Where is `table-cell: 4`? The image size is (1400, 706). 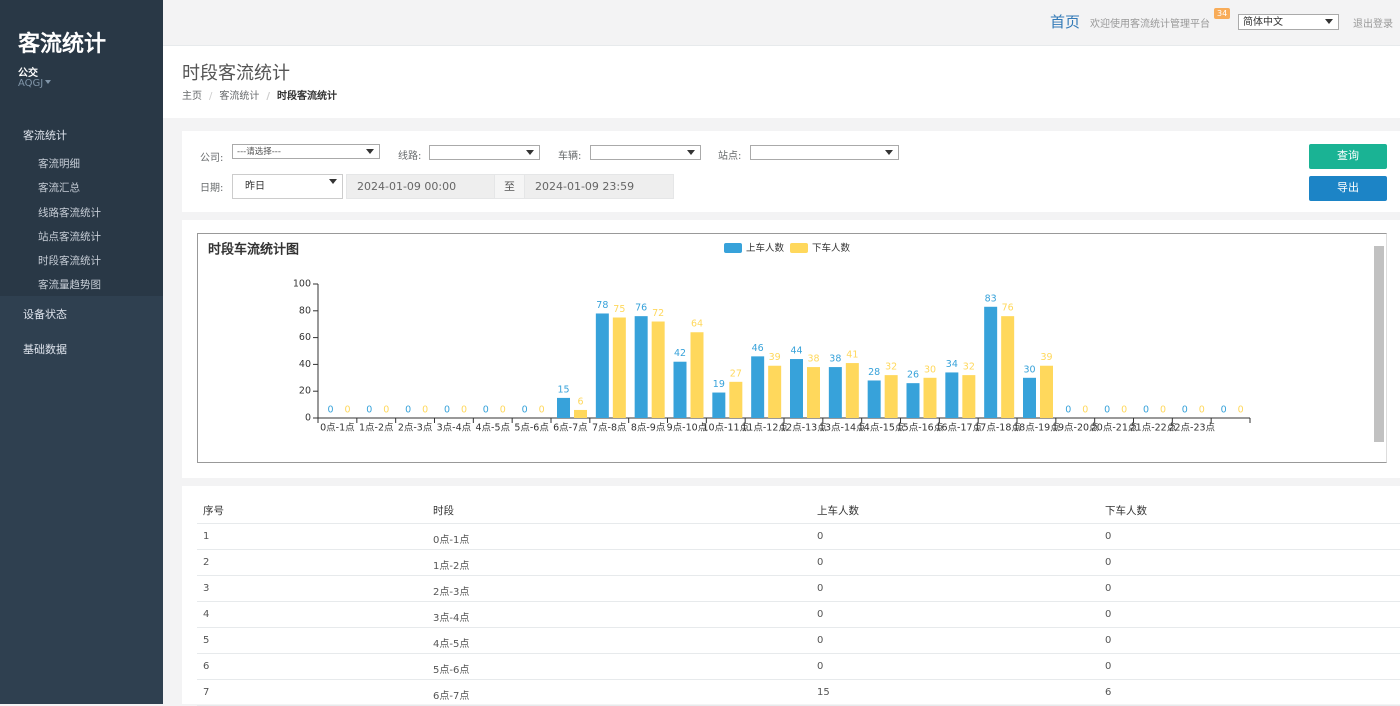
table-cell: 4 is located at coordinates (206, 614).